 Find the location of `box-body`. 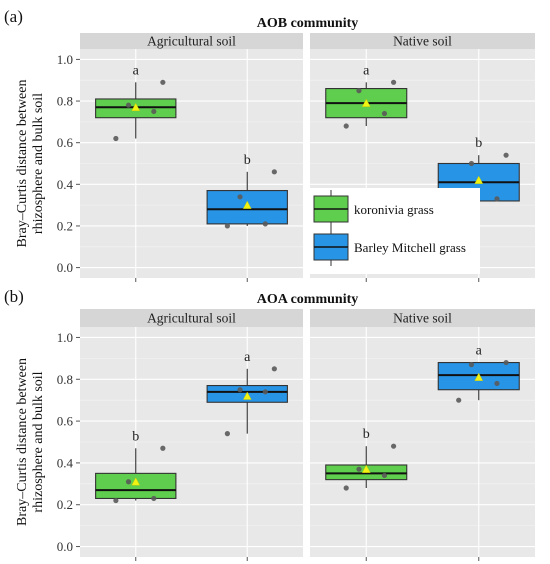

box-body is located at coordinates (136, 486).